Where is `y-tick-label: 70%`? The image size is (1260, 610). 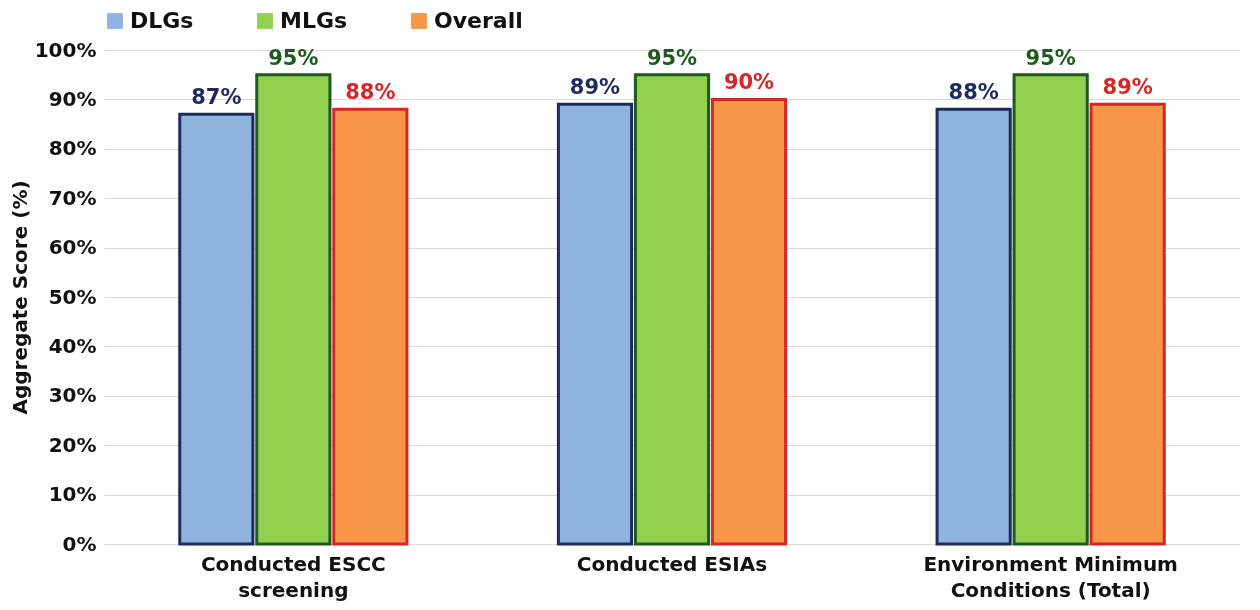
y-tick-label: 70% is located at coordinates (72, 197).